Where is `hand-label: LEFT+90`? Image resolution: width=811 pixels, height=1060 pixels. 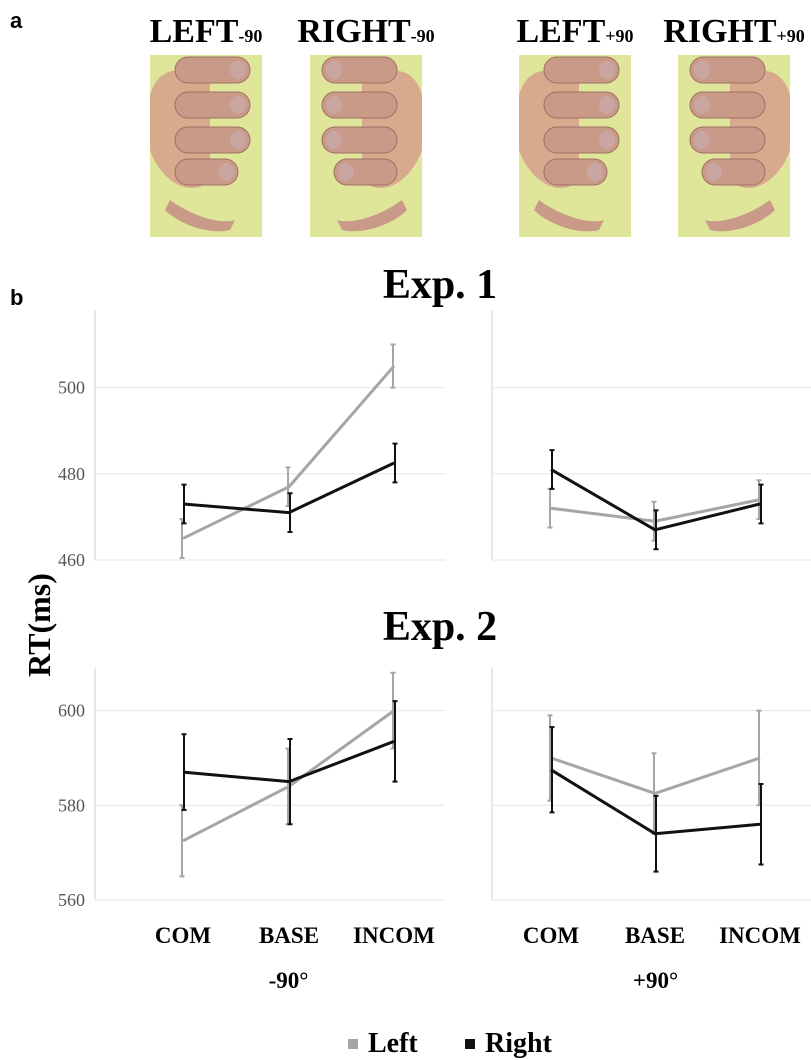 hand-label: LEFT+90 is located at coordinates (574, 31).